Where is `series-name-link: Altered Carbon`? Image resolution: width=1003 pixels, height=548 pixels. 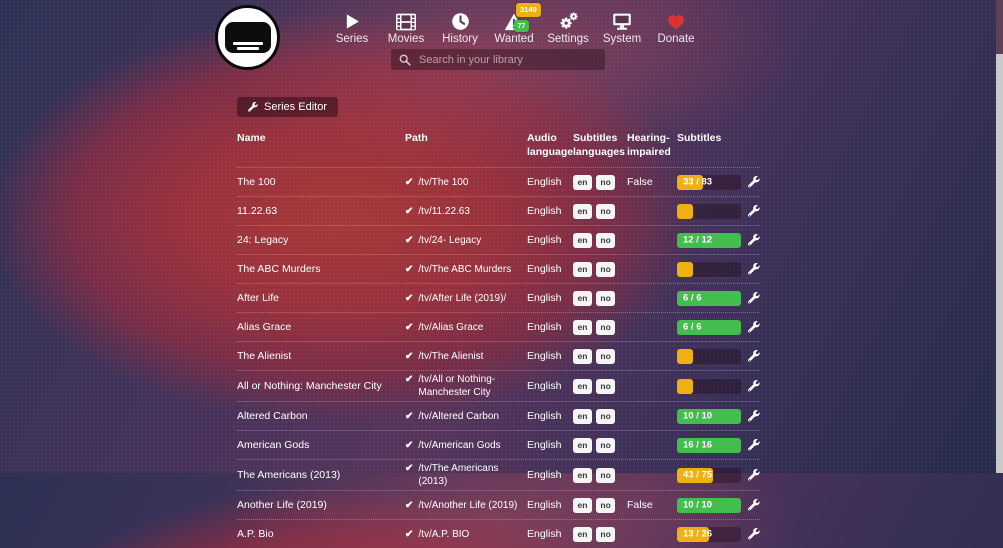 series-name-link: Altered Carbon is located at coordinates (272, 415).